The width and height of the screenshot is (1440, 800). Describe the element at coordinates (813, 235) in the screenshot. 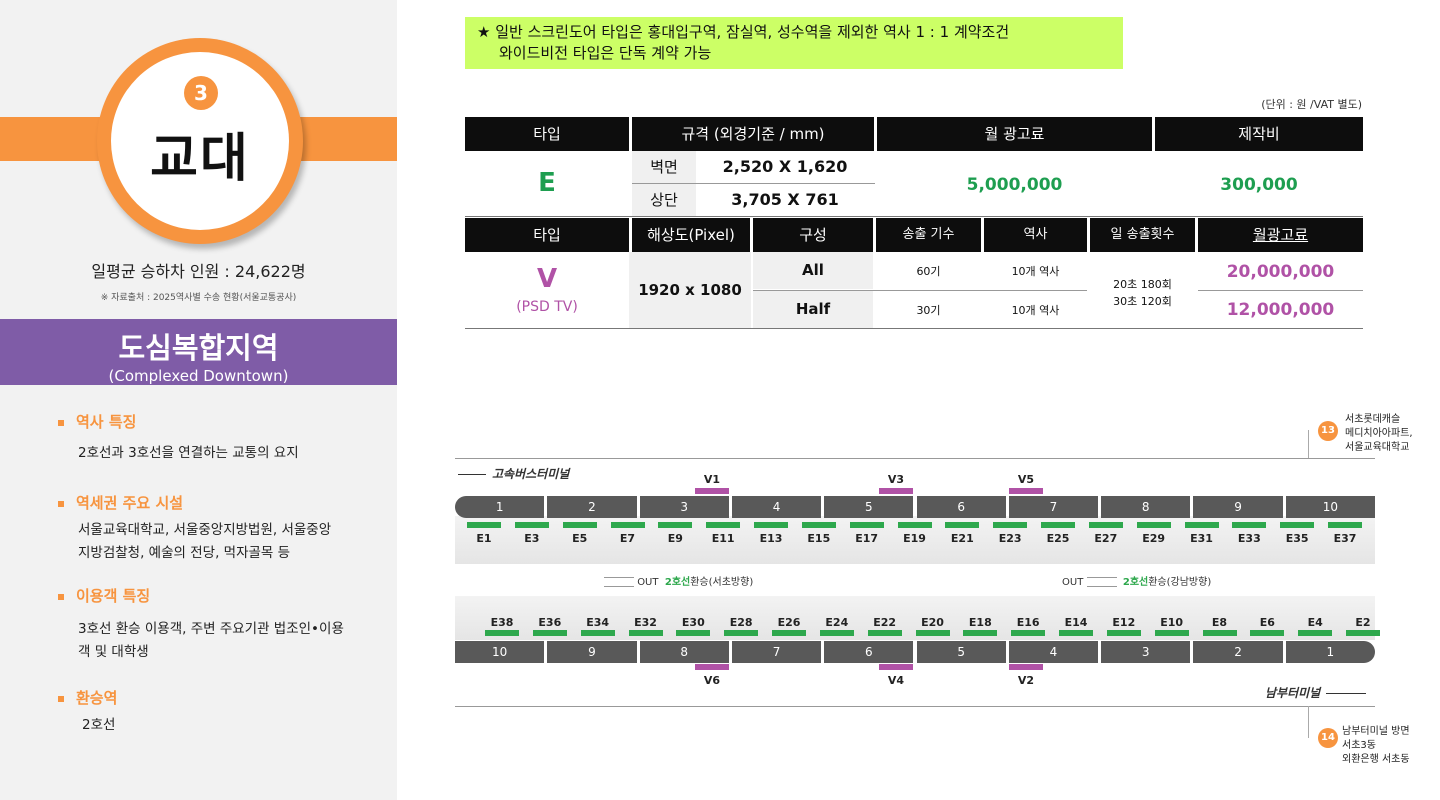

I see `th-config: 구성` at that location.